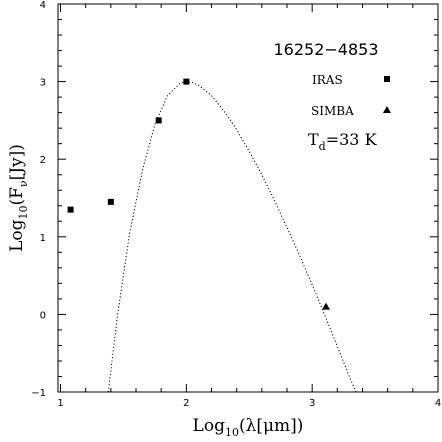 This screenshot has width=442, height=442. Describe the element at coordinates (43, 160) in the screenshot. I see `y-tick-label: 2` at that location.